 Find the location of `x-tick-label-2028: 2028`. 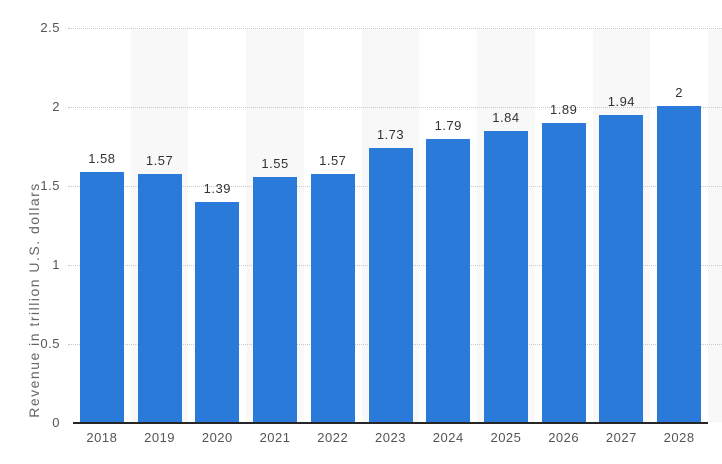

x-tick-label-2028: 2028 is located at coordinates (679, 437).